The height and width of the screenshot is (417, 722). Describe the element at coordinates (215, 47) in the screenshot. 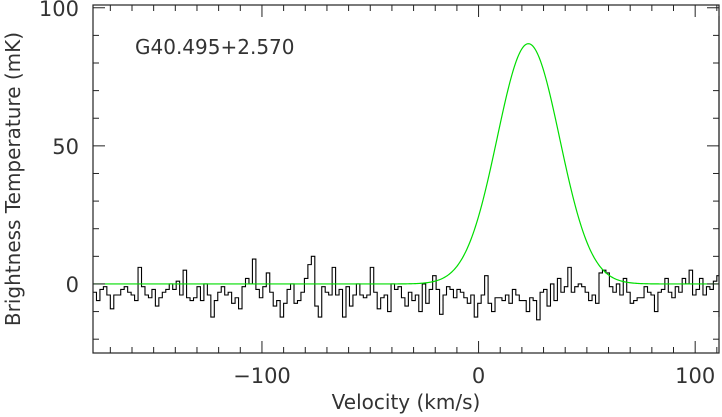

I see `source-annotation: G40.495+2.570` at that location.